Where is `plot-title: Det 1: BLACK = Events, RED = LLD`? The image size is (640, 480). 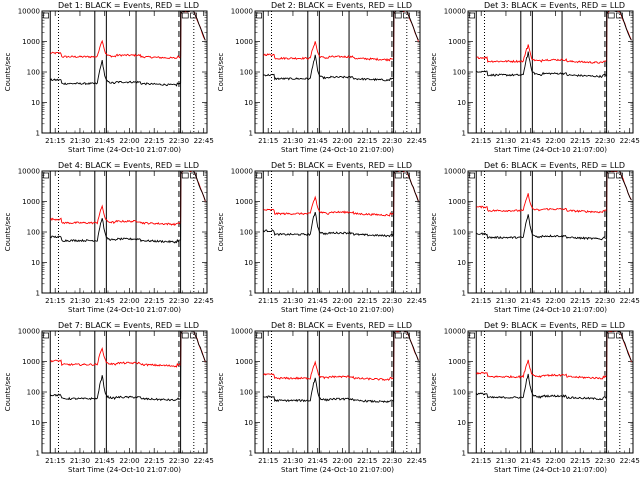 plot-title: Det 1: BLACK = Events, RED = LLD is located at coordinates (128, 5).